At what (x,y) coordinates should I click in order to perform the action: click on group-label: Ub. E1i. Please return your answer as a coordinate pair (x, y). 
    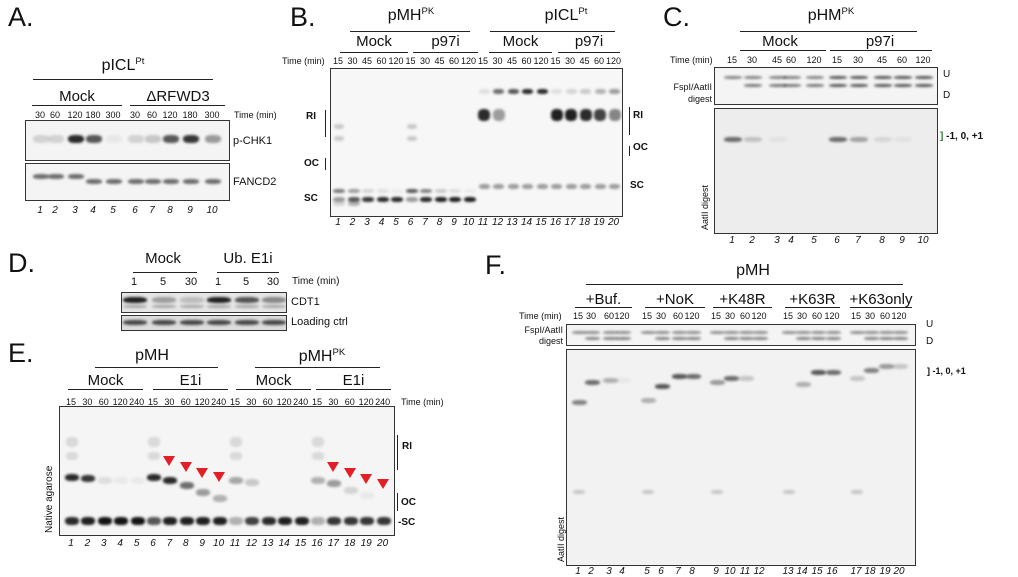
    Looking at the image, I should click on (248, 258).